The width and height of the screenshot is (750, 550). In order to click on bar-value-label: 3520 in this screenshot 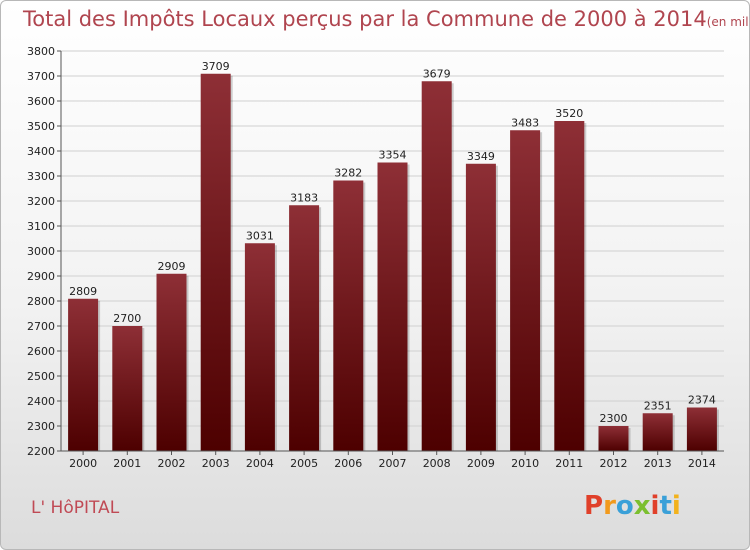, I will do `click(569, 113)`.